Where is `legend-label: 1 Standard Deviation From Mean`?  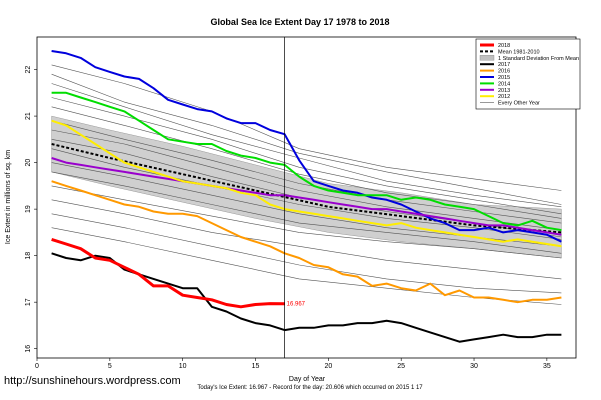
legend-label: 1 Standard Deviation From Mean is located at coordinates (538, 59).